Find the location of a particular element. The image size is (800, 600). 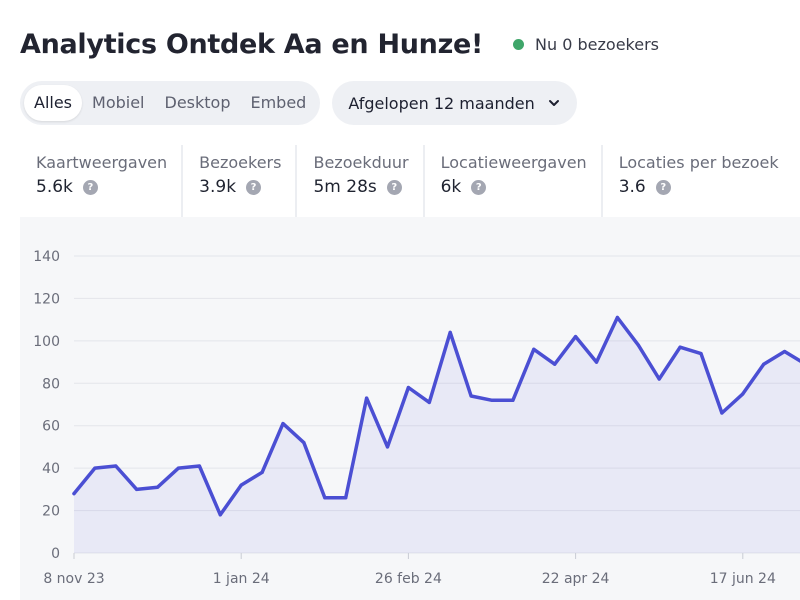

device-tabs: Alles Mobiel Desktop Embed is located at coordinates (170, 103).